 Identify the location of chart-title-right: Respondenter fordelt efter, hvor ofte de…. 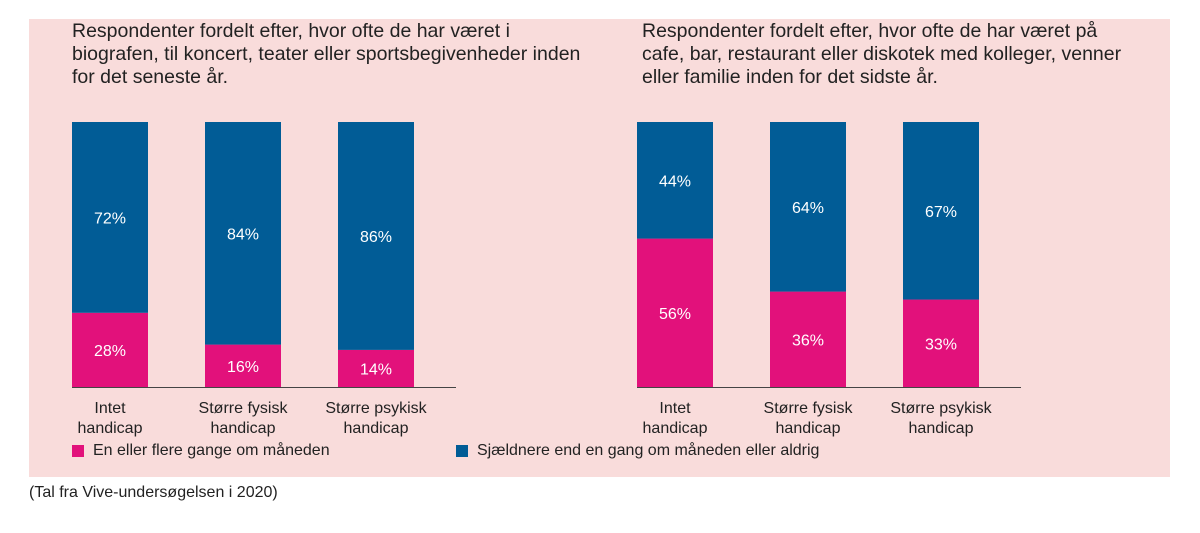
(882, 54).